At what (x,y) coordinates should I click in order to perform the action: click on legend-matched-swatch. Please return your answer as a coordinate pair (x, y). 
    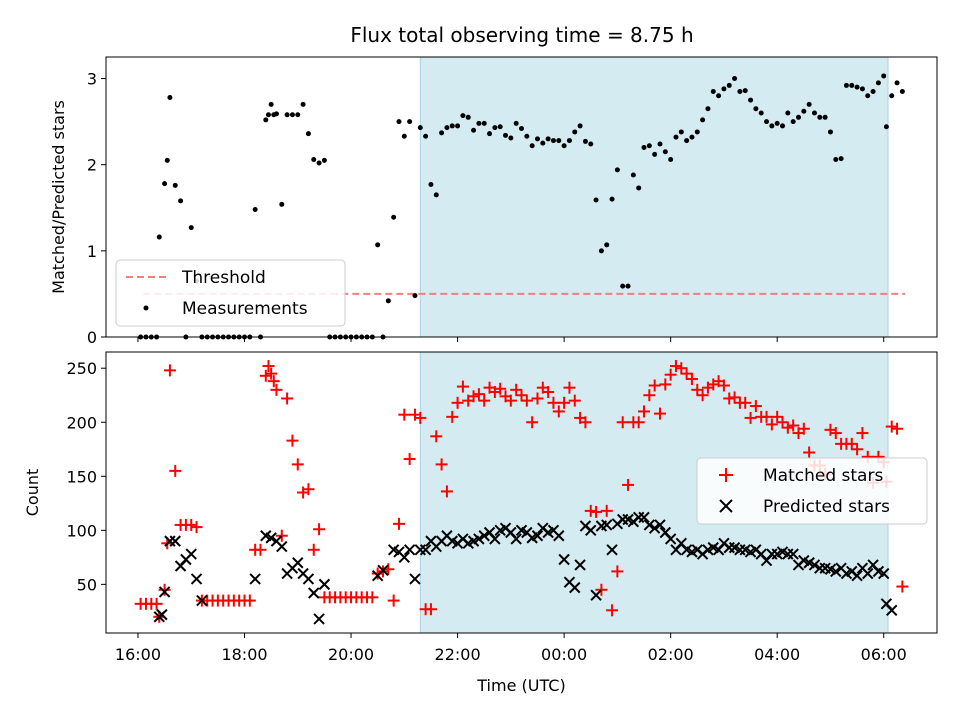
    Looking at the image, I should click on (726, 475).